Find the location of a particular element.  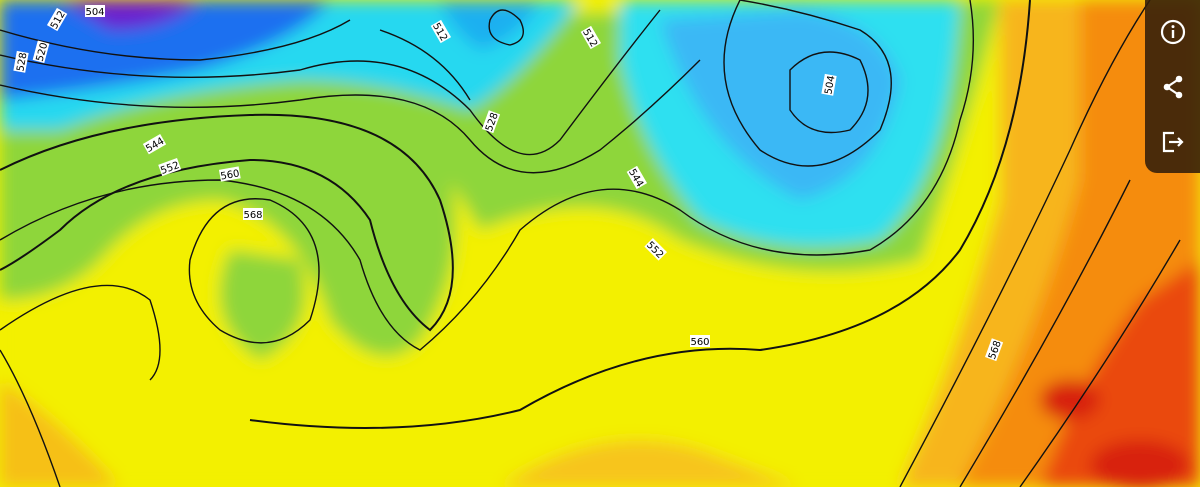

share-icon is located at coordinates (1172, 86).